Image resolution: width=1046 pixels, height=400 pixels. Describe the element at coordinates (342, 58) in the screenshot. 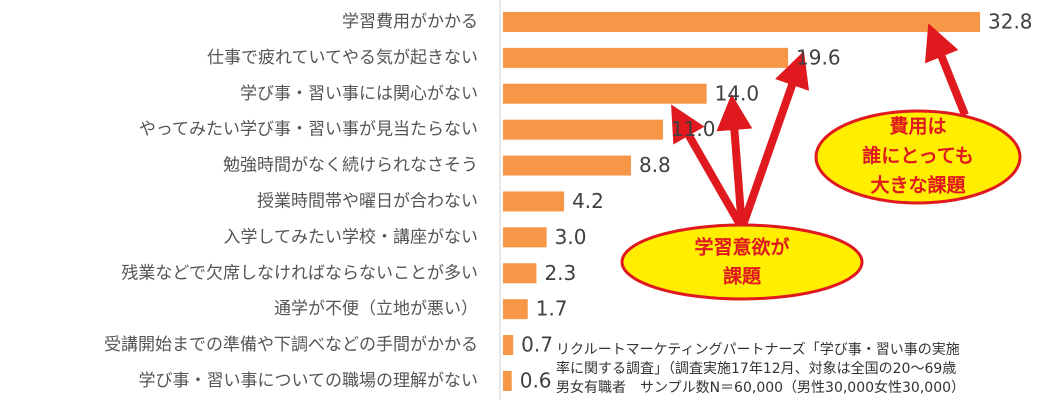

I see `category-label: 仕事で疲れていてやる気が起きない` at that location.